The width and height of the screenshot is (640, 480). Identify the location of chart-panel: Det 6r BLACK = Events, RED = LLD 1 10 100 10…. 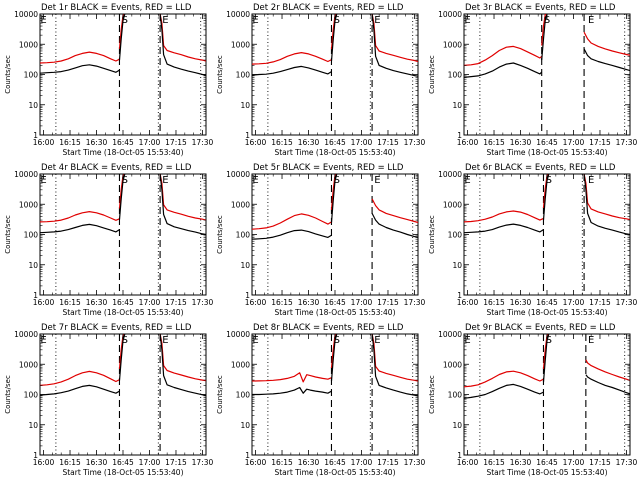
(532, 240).